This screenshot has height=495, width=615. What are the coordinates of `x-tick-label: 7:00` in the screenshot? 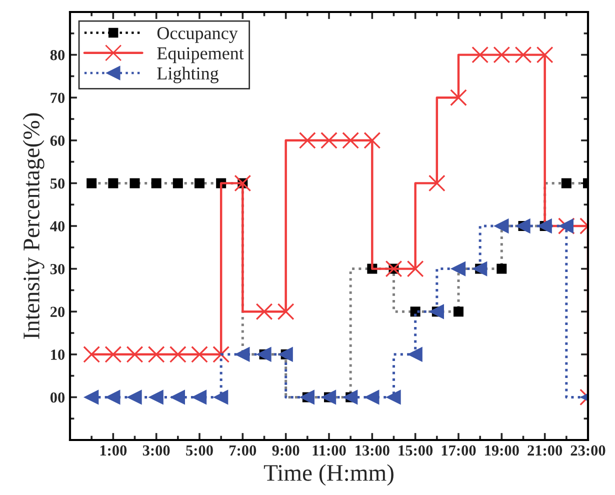 It's located at (243, 450).